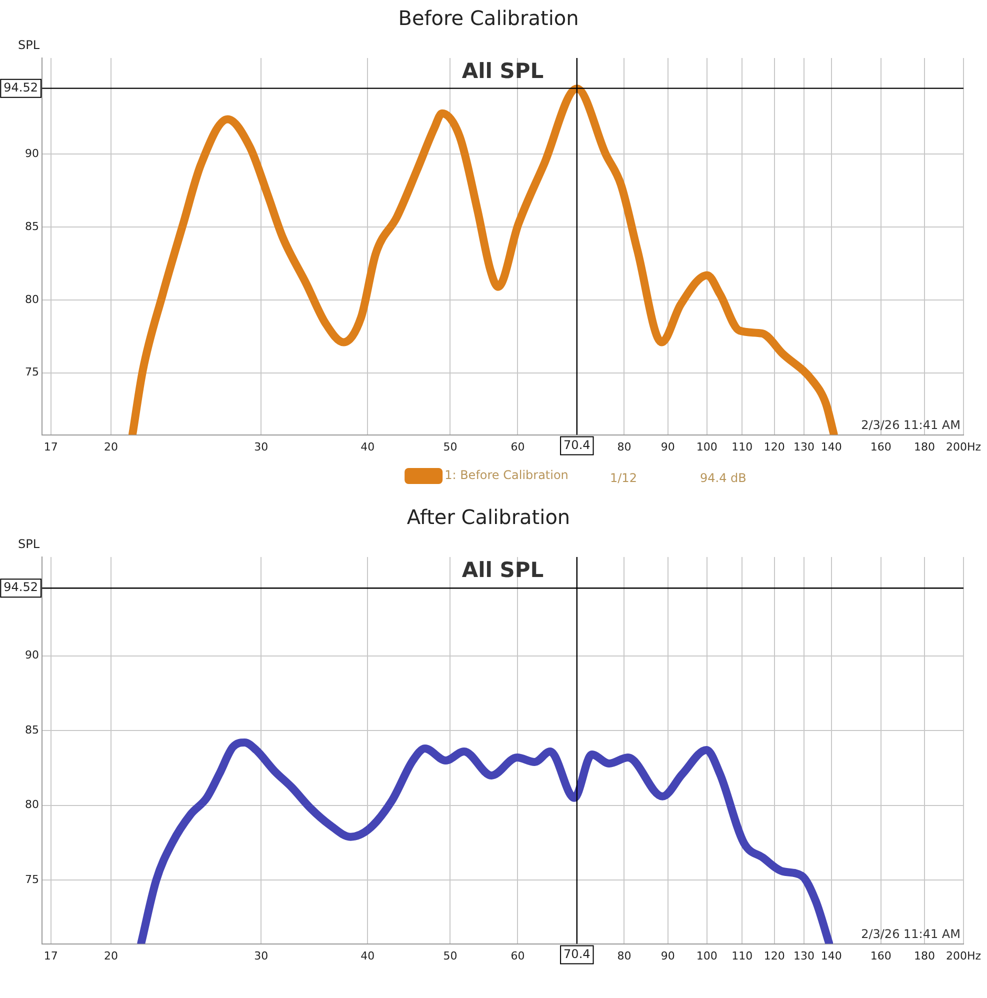 This screenshot has width=987, height=998. I want to click on text: 1/12, so click(623, 478).